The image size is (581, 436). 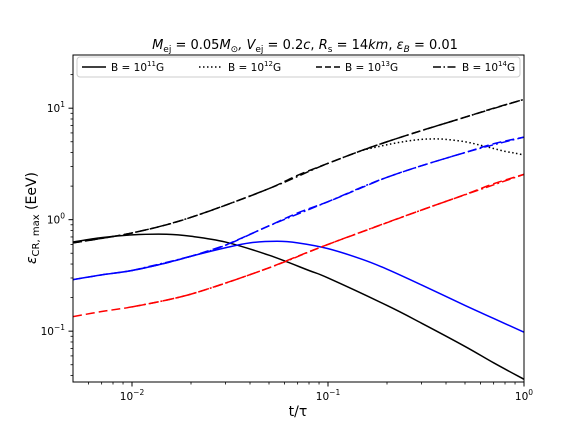 What do you see at coordinates (254, 67) in the screenshot?
I see `legend-label-b12: B = 1012G` at bounding box center [254, 67].